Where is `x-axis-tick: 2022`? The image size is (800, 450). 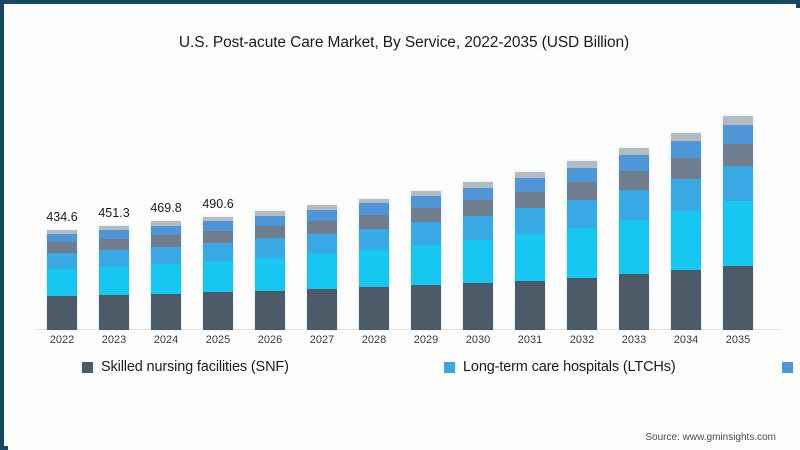 x-axis-tick: 2022 is located at coordinates (62, 340).